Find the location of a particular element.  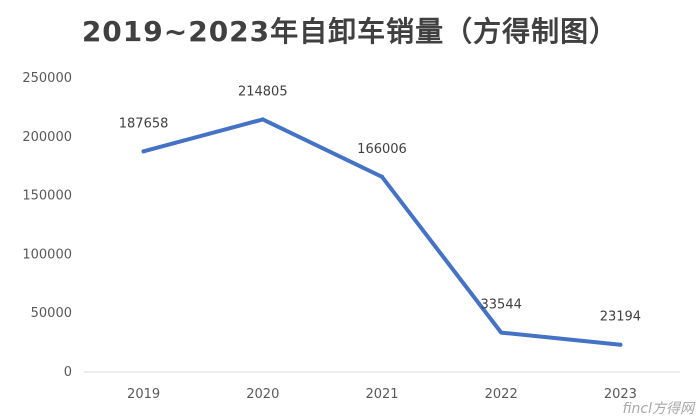

data-label: 214805 is located at coordinates (263, 91).